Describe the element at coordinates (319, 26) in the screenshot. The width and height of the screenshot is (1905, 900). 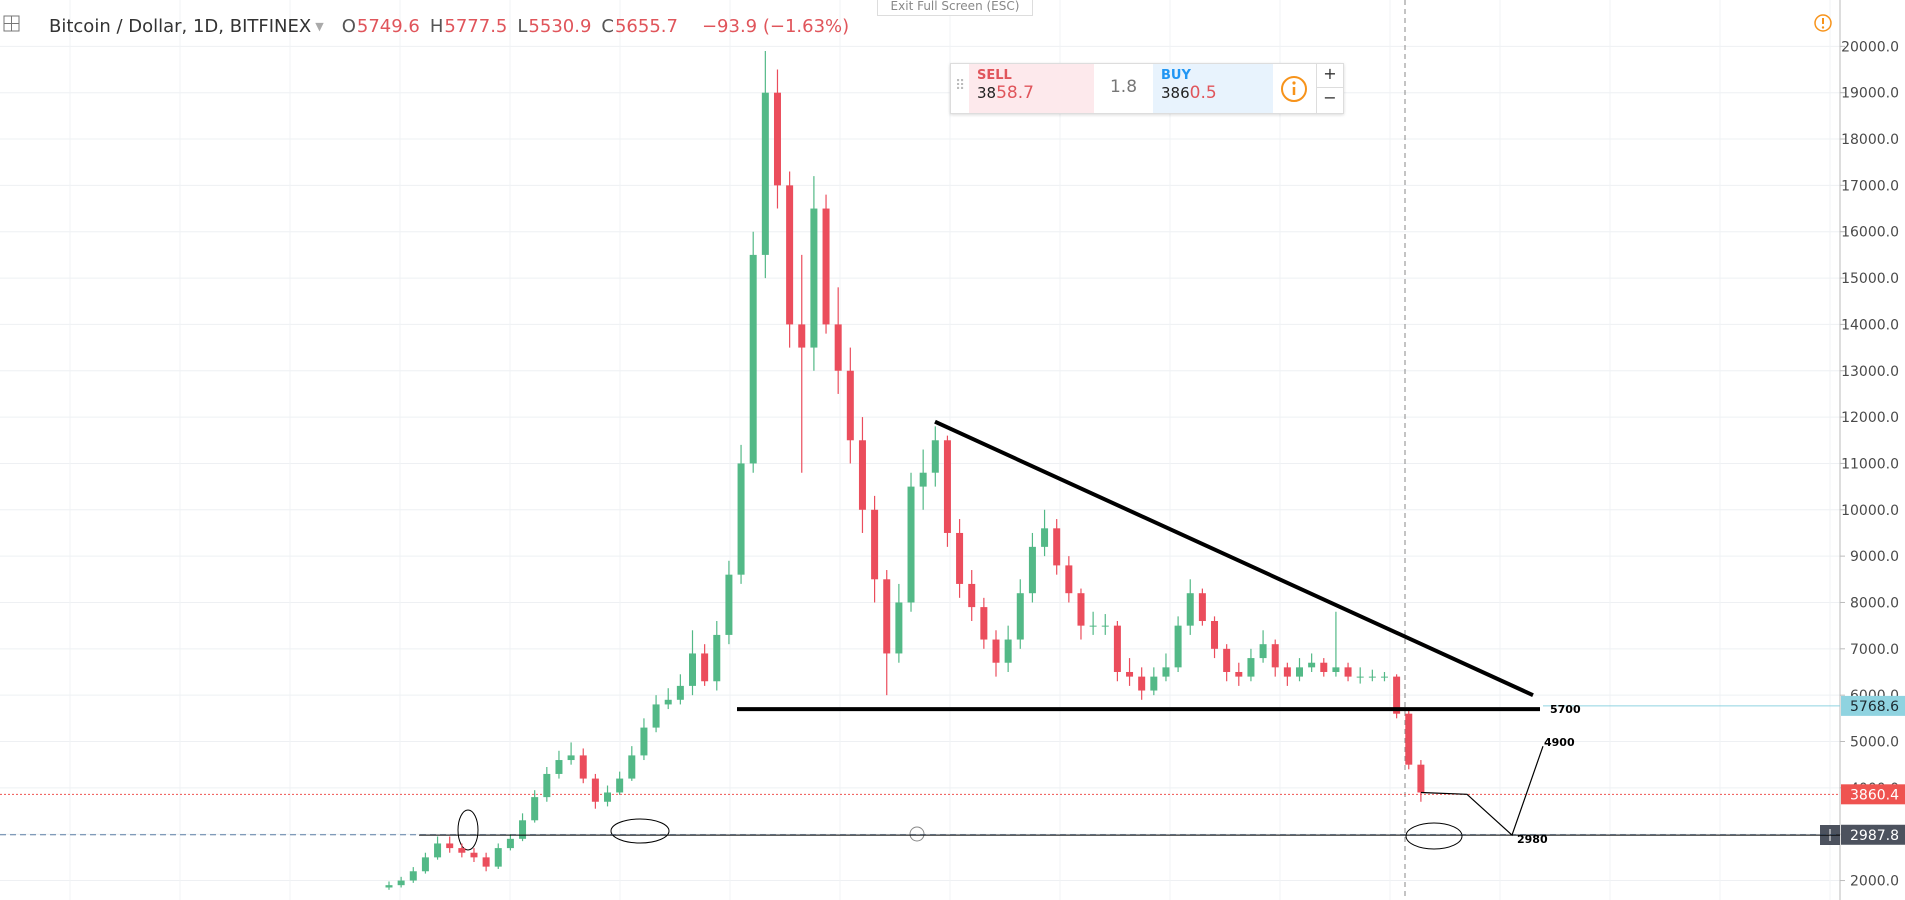
I see `dropdown-caret: ▼` at that location.